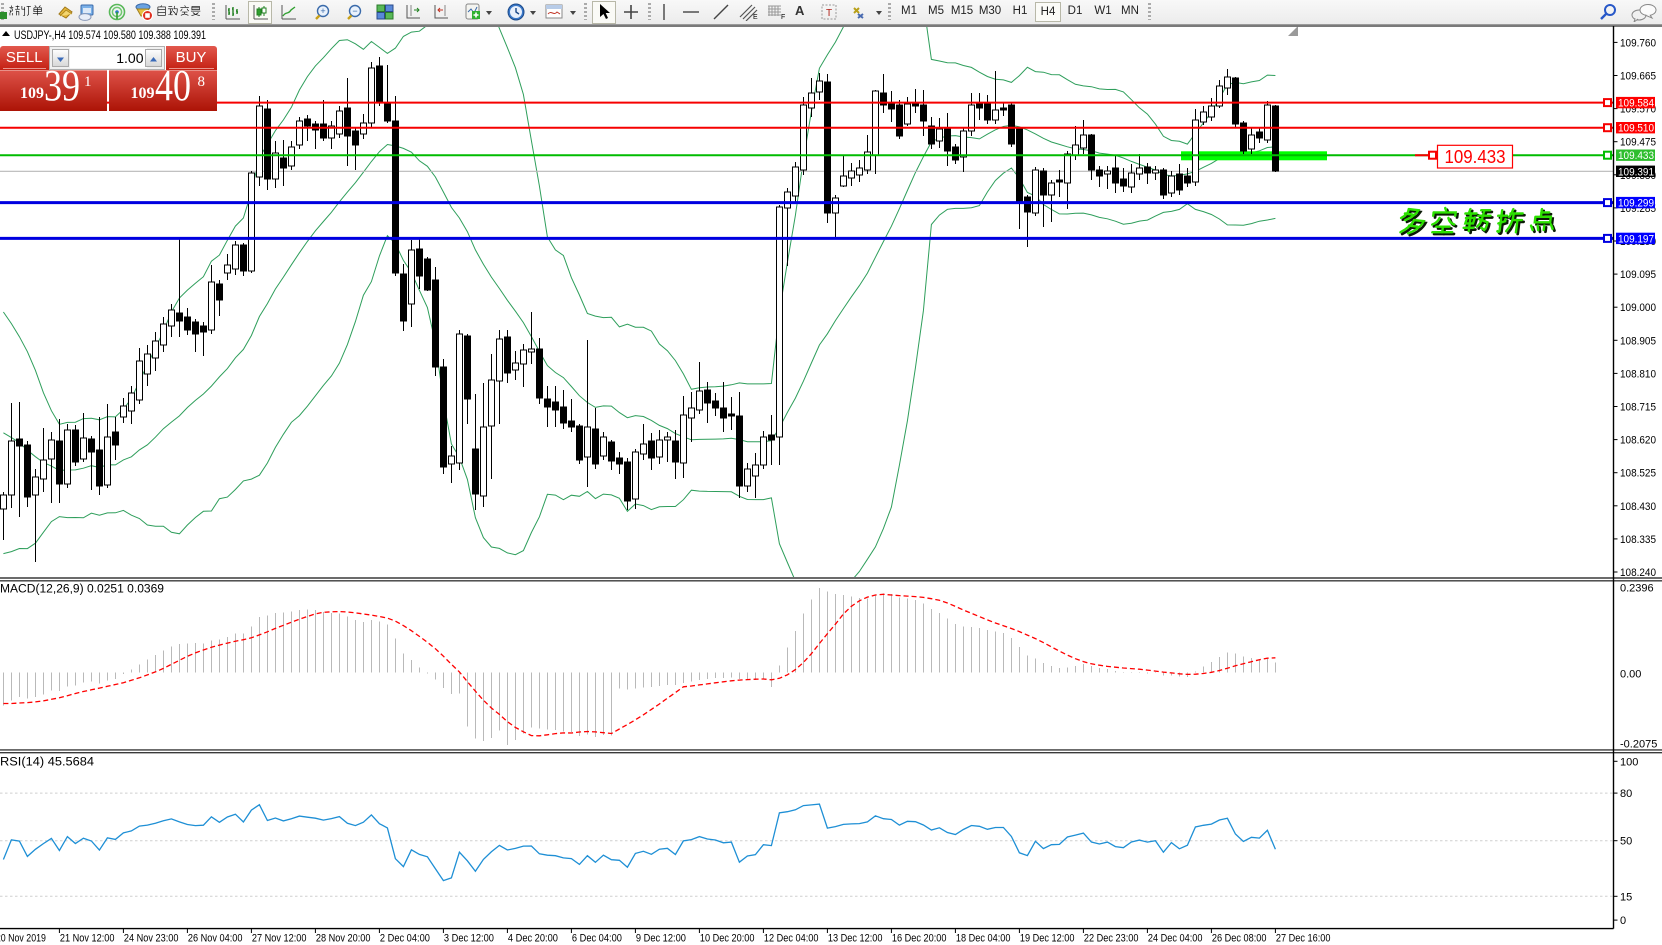 The height and width of the screenshot is (945, 1662). I want to click on svg-text: 0, so click(1623, 921).